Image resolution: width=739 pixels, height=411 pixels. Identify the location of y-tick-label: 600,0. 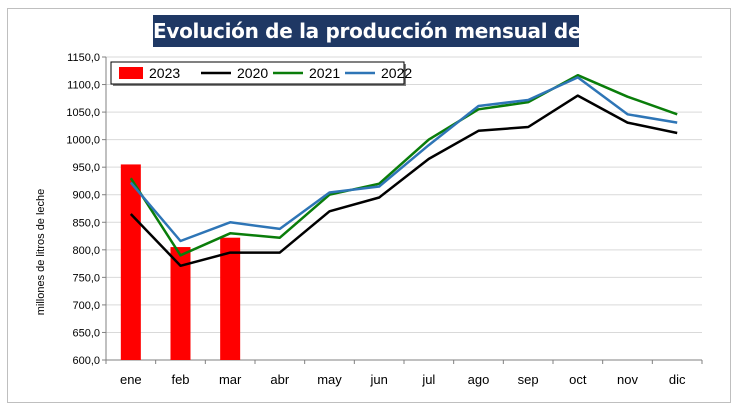
(86, 361).